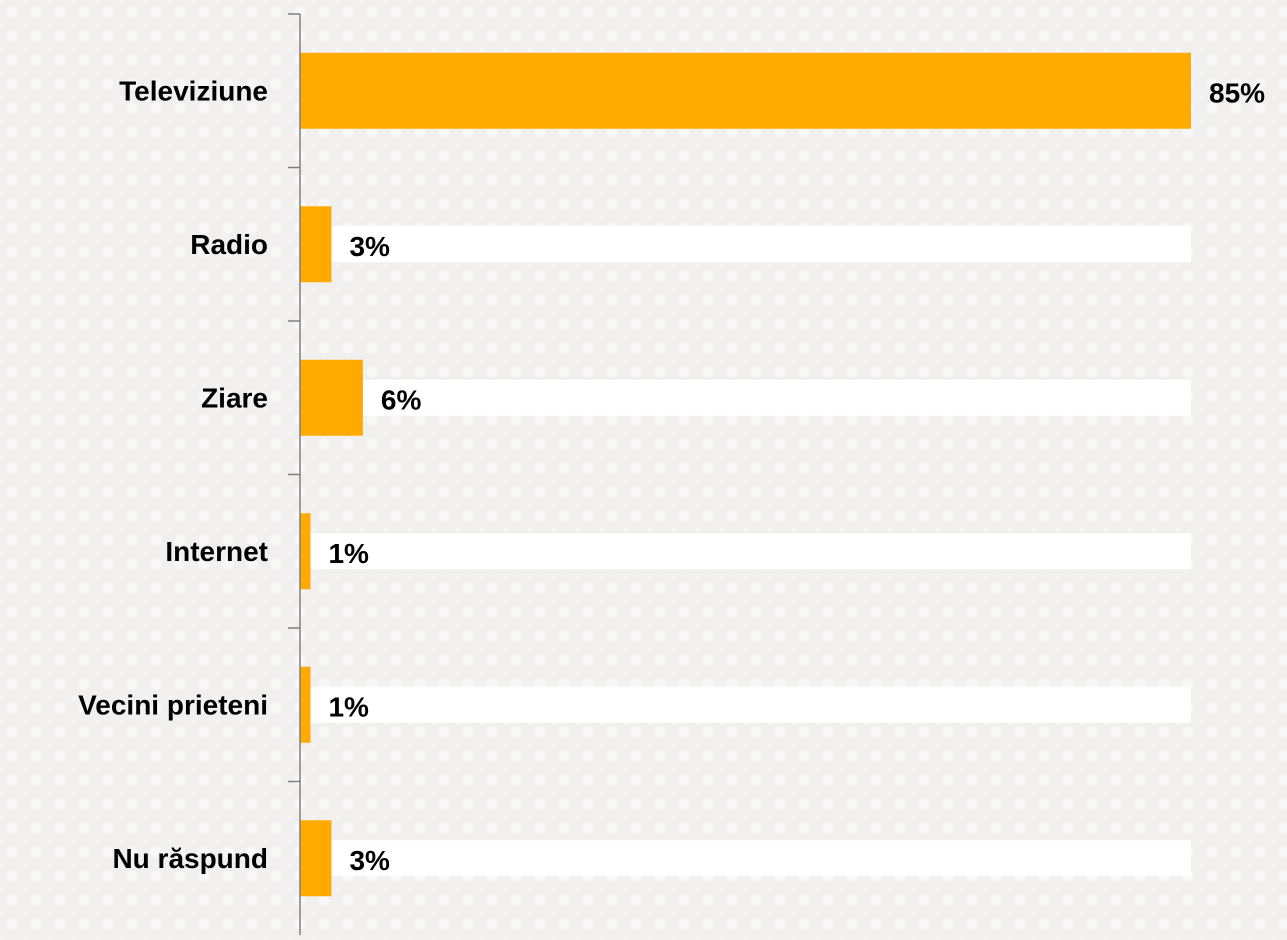 Image resolution: width=1287 pixels, height=940 pixels. I want to click on category-label: Ziare, so click(234, 397).